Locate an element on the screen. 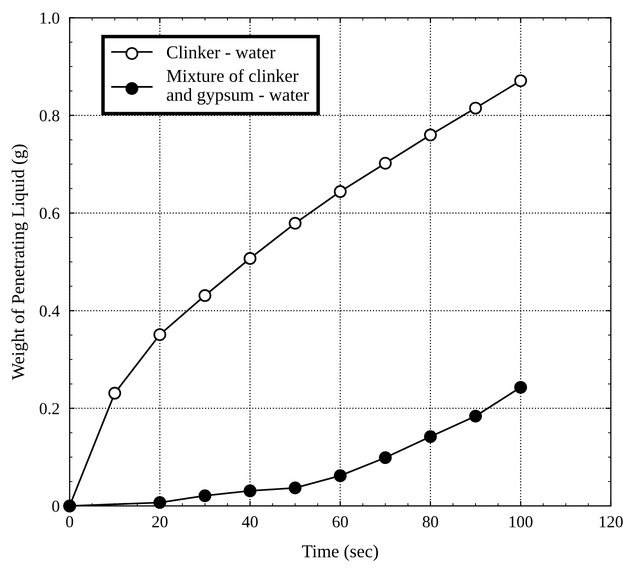 This screenshot has width=633, height=573. y-tick-label: 0.6 is located at coordinates (50, 214).